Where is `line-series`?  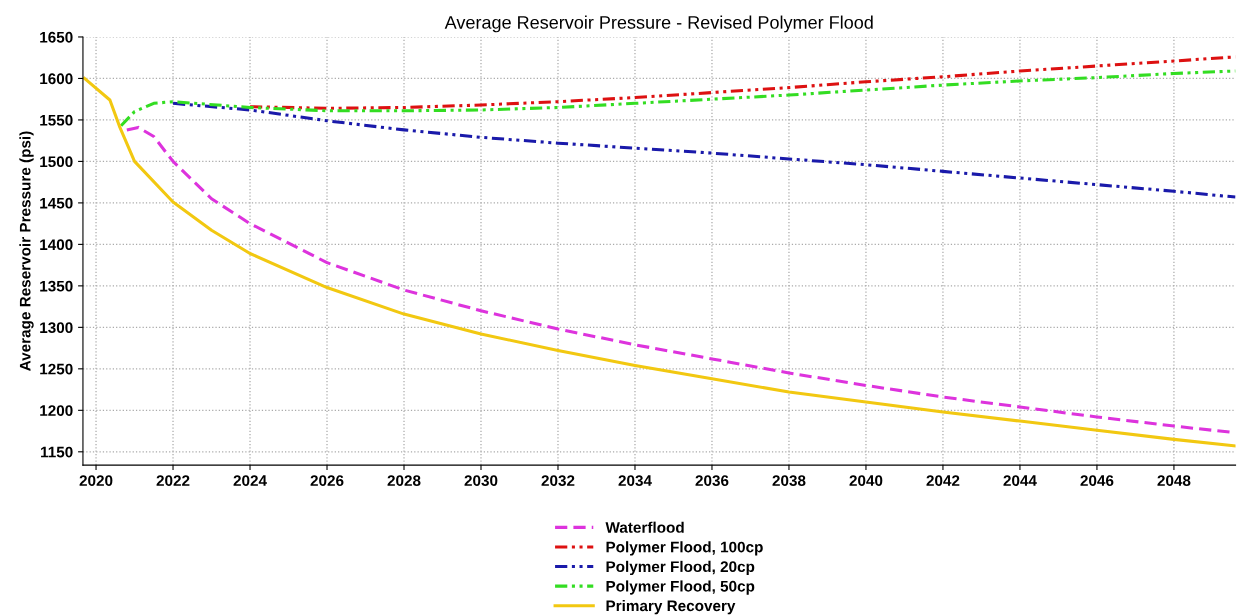 line-series is located at coordinates (703, 150).